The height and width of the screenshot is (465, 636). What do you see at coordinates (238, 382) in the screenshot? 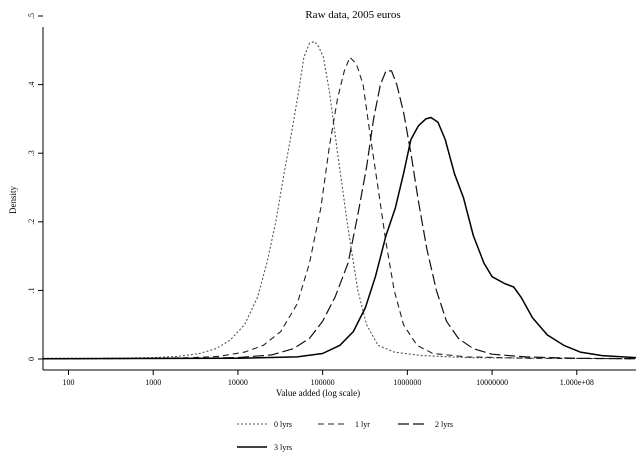
I see `x-tick-label-2: 10000` at bounding box center [238, 382].